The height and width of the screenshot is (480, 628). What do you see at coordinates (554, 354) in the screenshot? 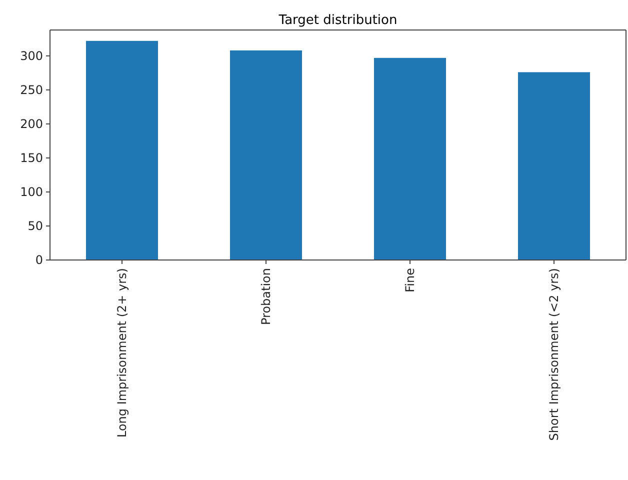
I see `x-tick-label: Short Imprisonment (<2 yrs)` at bounding box center [554, 354].